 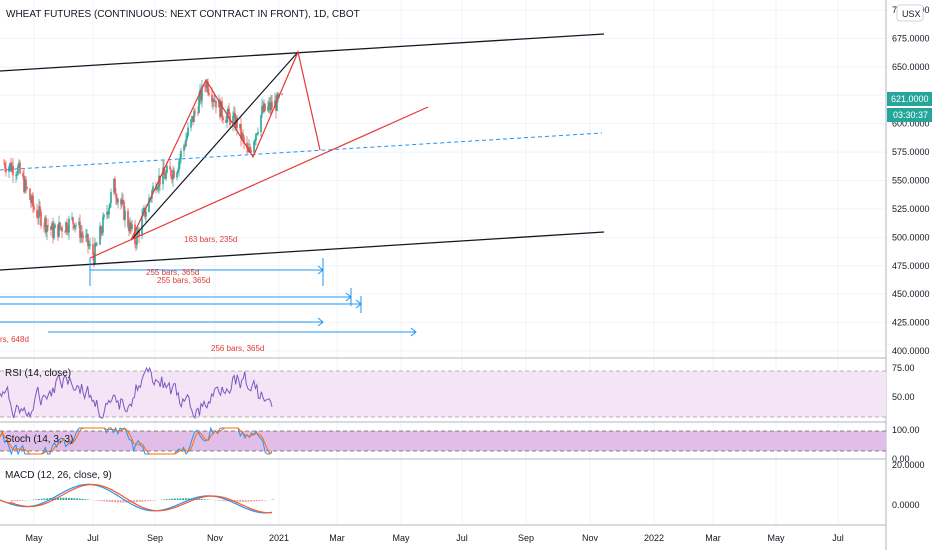 I want to click on macd-path, so click(x=136, y=498).